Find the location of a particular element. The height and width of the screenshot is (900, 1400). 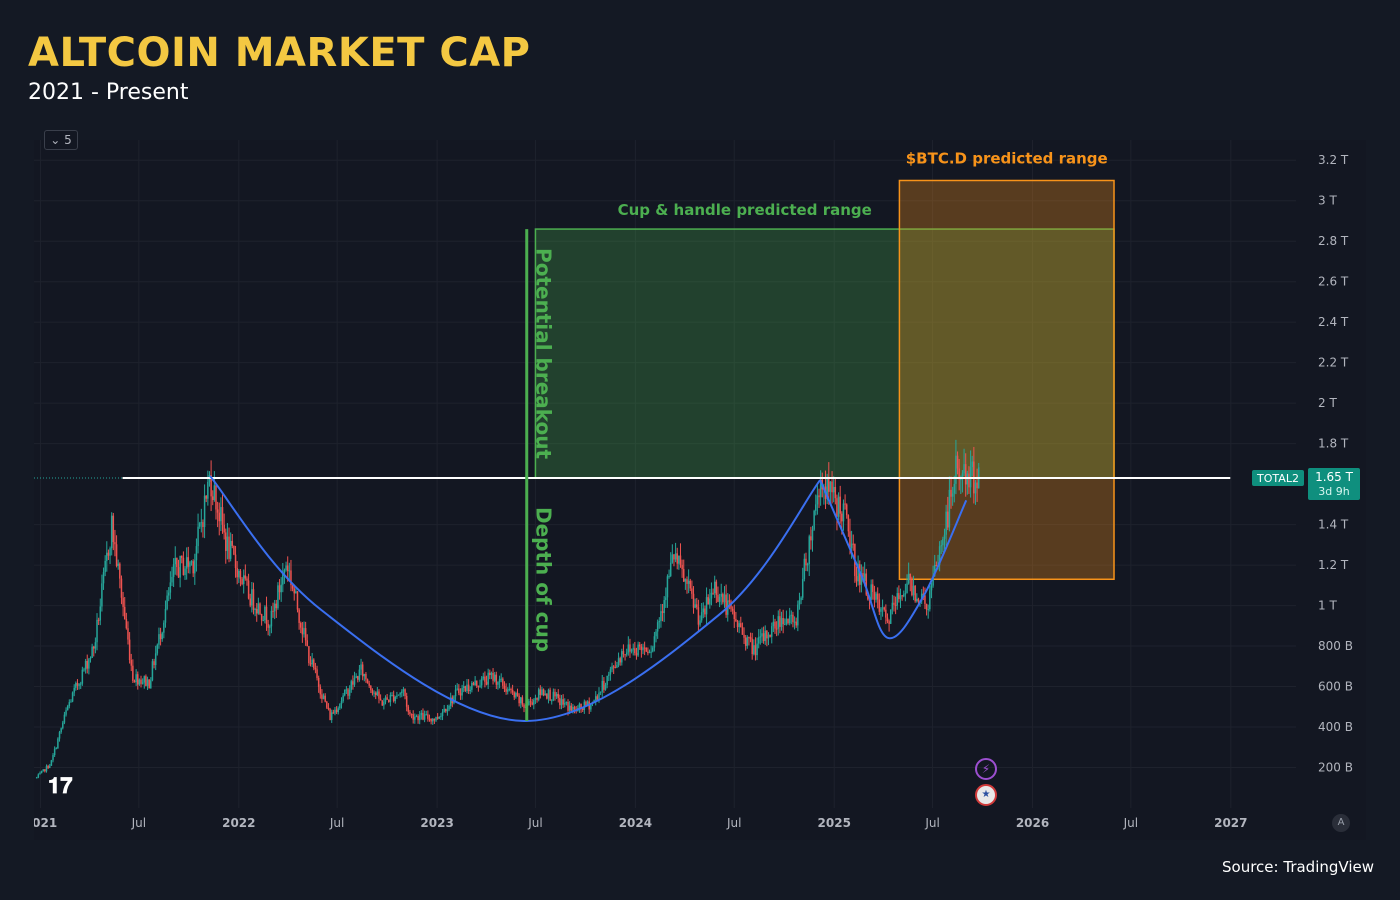

auto-scale-button: A is located at coordinates (1341, 823).